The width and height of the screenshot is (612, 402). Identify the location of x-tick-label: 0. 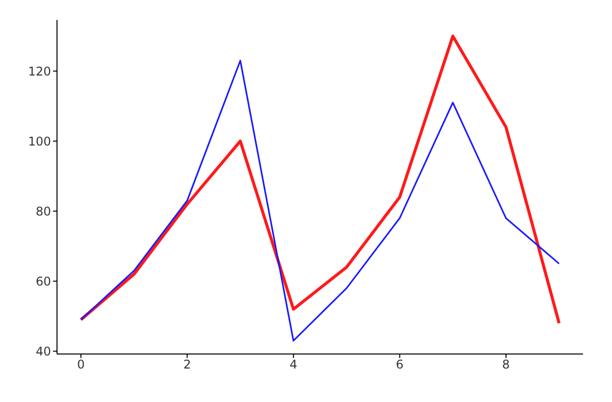
(81, 365).